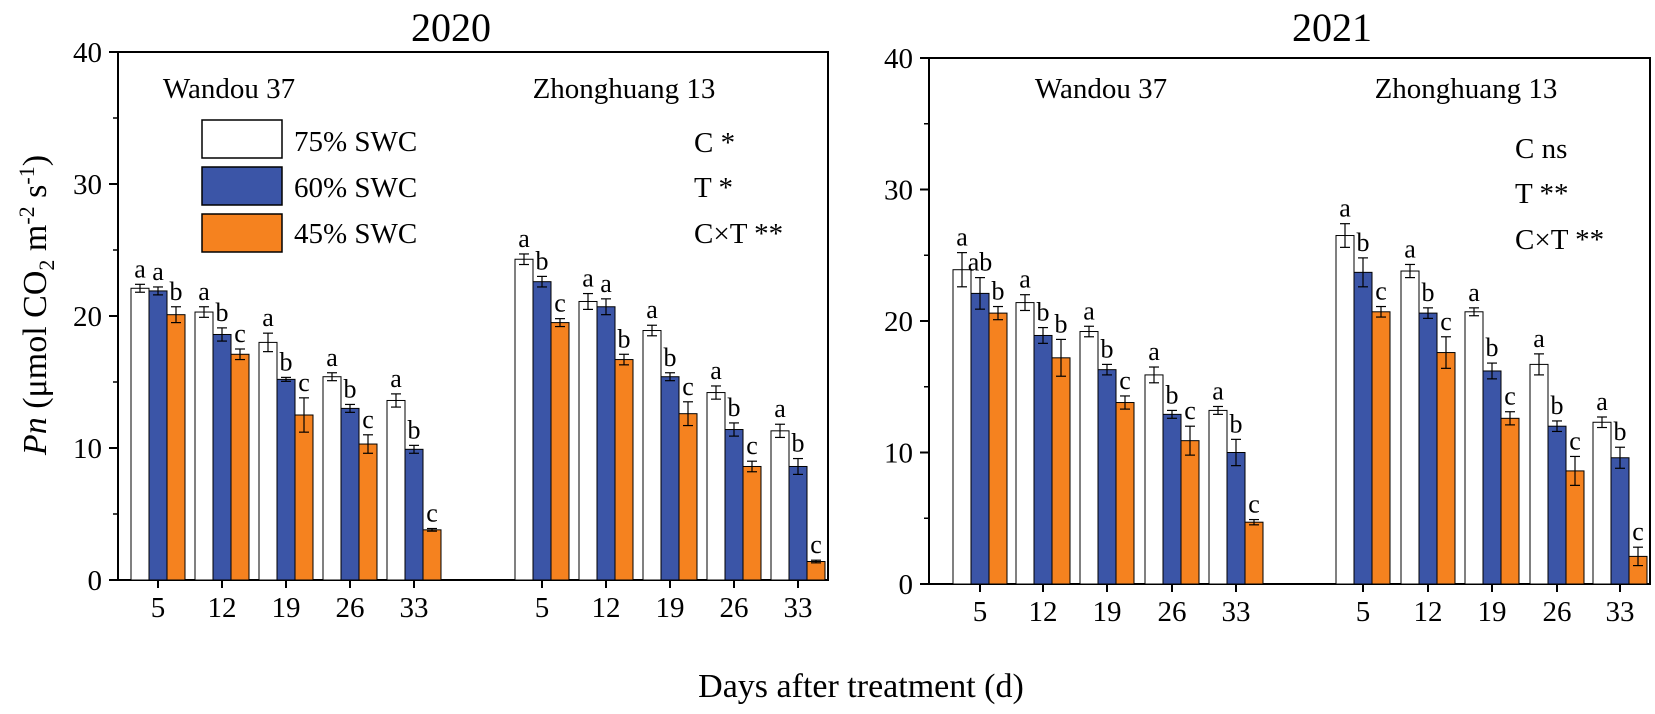 The height and width of the screenshot is (714, 1655). I want to click on legend-label-60: 60% SWC, so click(355, 188).